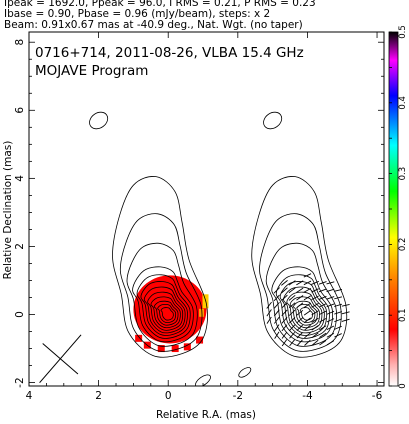 Image resolution: width=409 pixels, height=424 pixels. Describe the element at coordinates (8, 210) in the screenshot. I see `y-axis-label: Relative Declination (mas)` at that location.